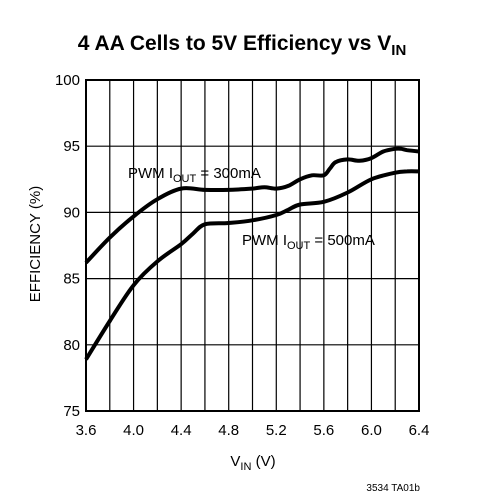 This screenshot has width=485, height=500. Describe the element at coordinates (71, 212) in the screenshot. I see `y-tick-label: 90` at that location.